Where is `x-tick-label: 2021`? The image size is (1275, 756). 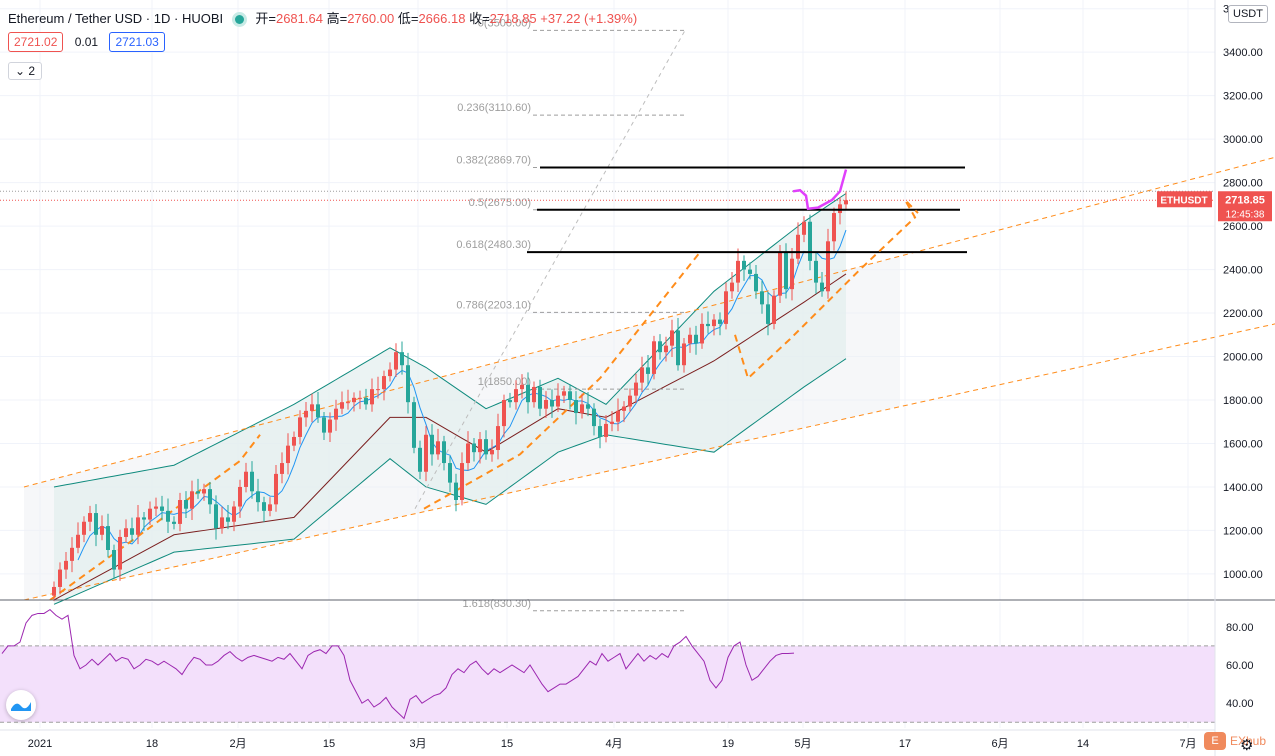
x-tick-label: 2021 is located at coordinates (40, 744).